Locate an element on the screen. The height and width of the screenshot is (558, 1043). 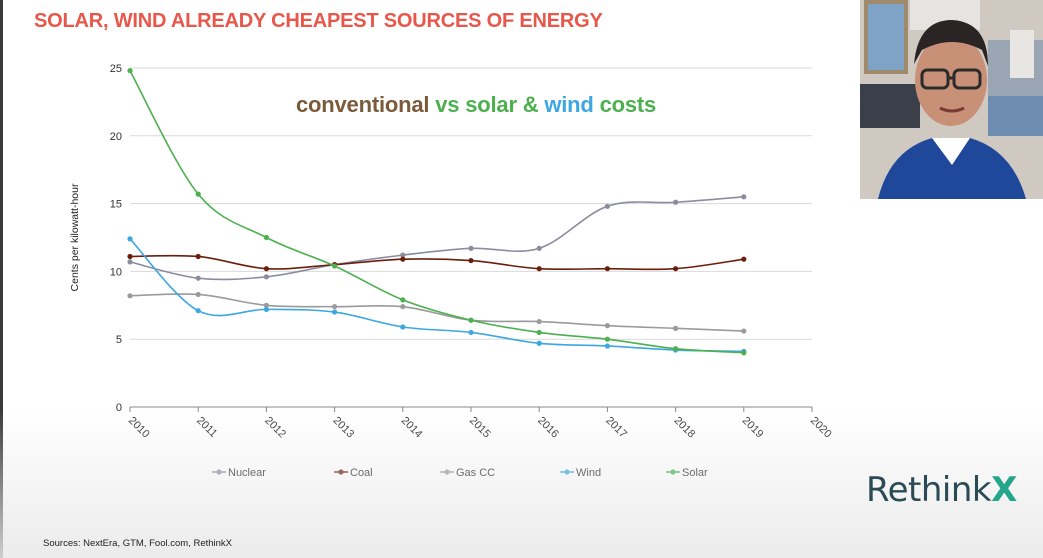
legend-swatch-dot-solar is located at coordinates (673, 472).